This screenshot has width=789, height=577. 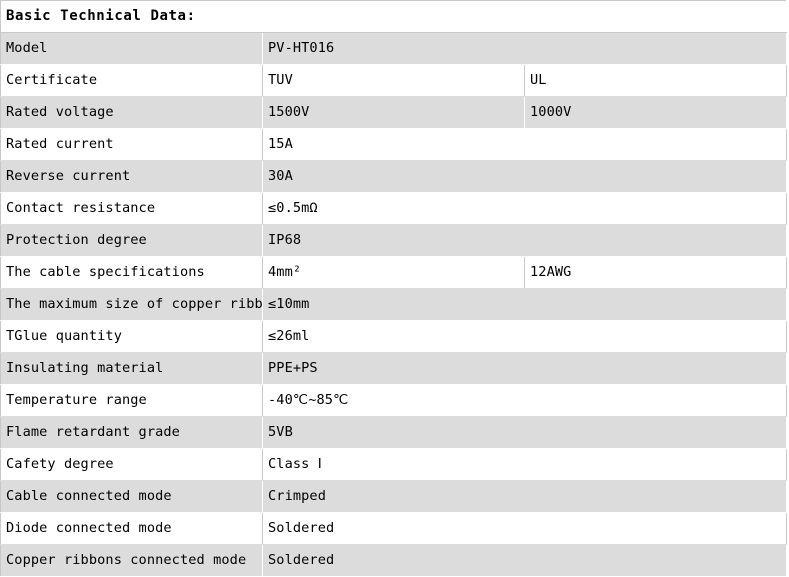 I want to click on row-label: Cafety degree, so click(x=131, y=464).